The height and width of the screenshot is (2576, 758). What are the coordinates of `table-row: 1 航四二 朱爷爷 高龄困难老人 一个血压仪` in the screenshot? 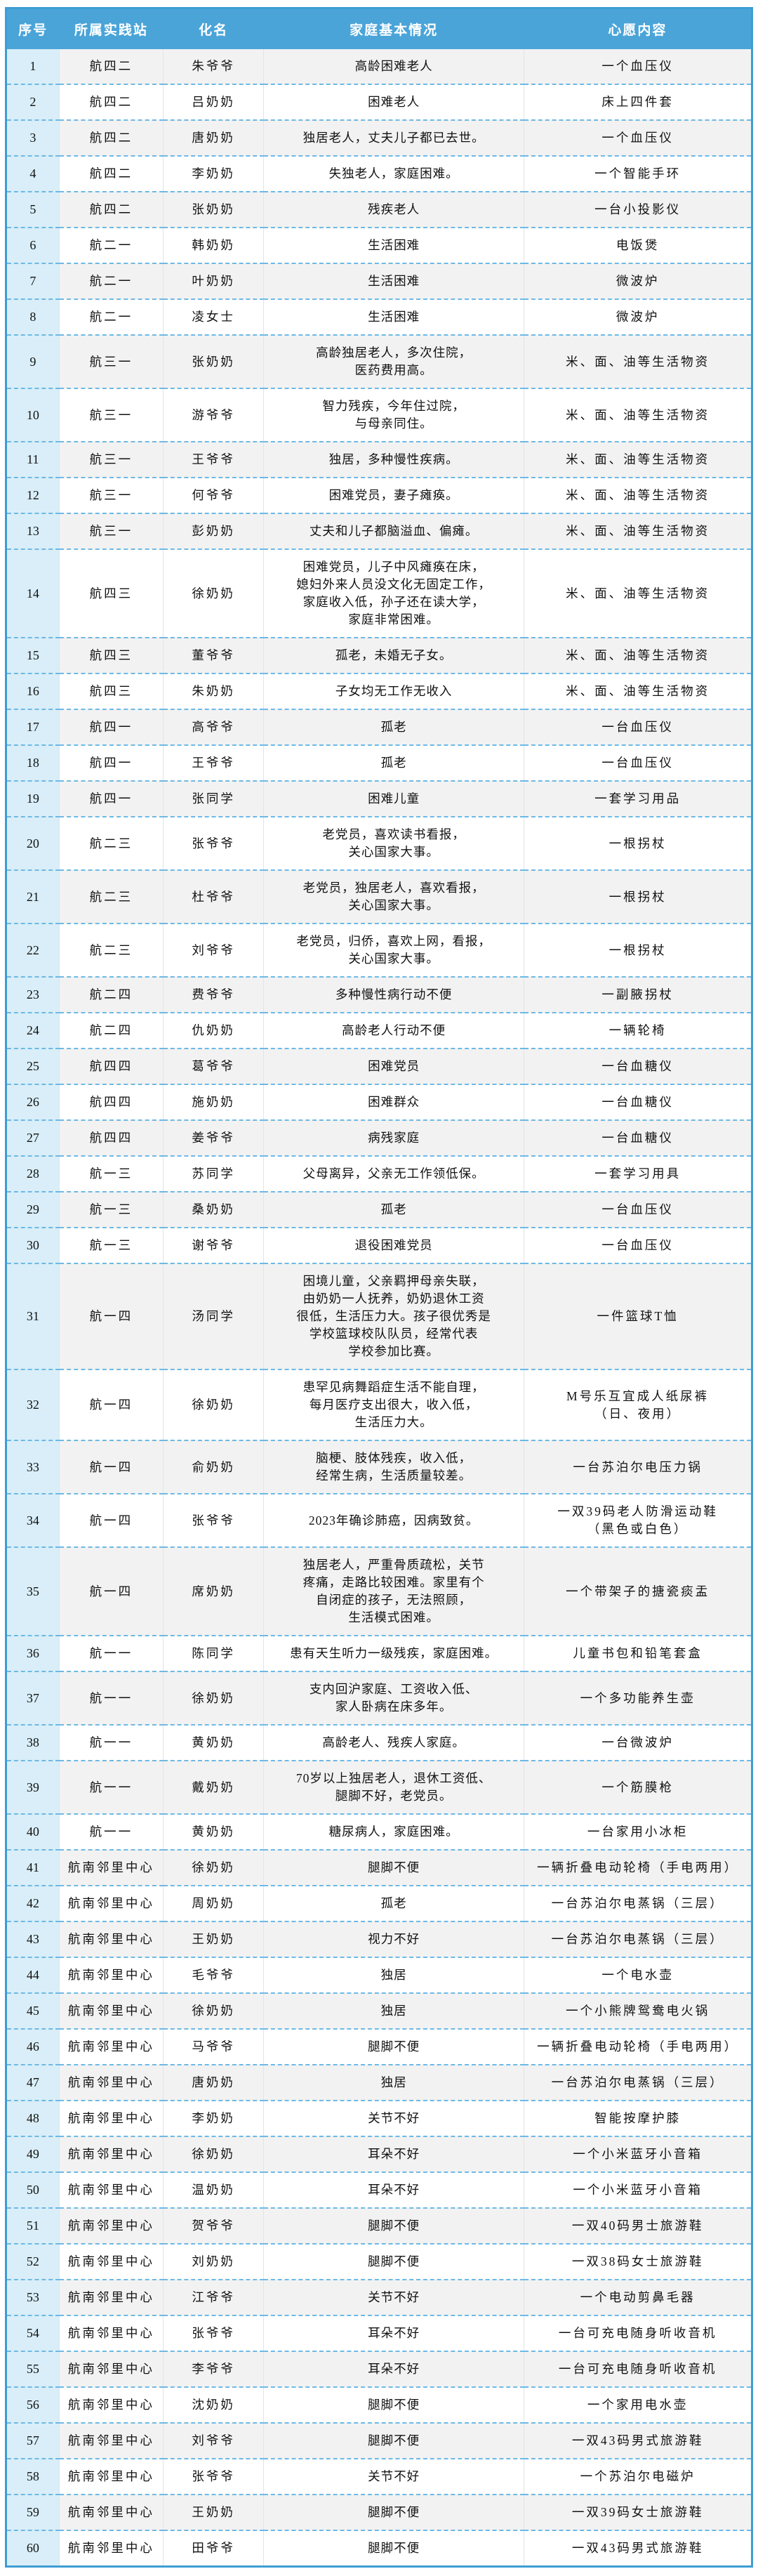 It's located at (379, 66).